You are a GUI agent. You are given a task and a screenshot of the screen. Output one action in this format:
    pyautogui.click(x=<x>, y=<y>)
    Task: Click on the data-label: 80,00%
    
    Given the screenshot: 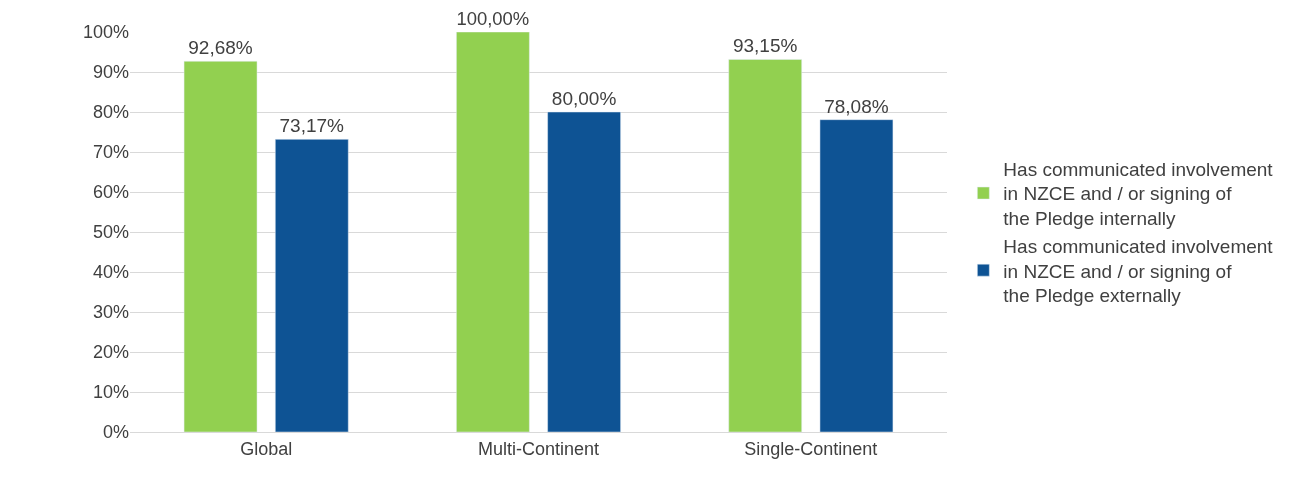 What is the action you would take?
    pyautogui.click(x=584, y=98)
    